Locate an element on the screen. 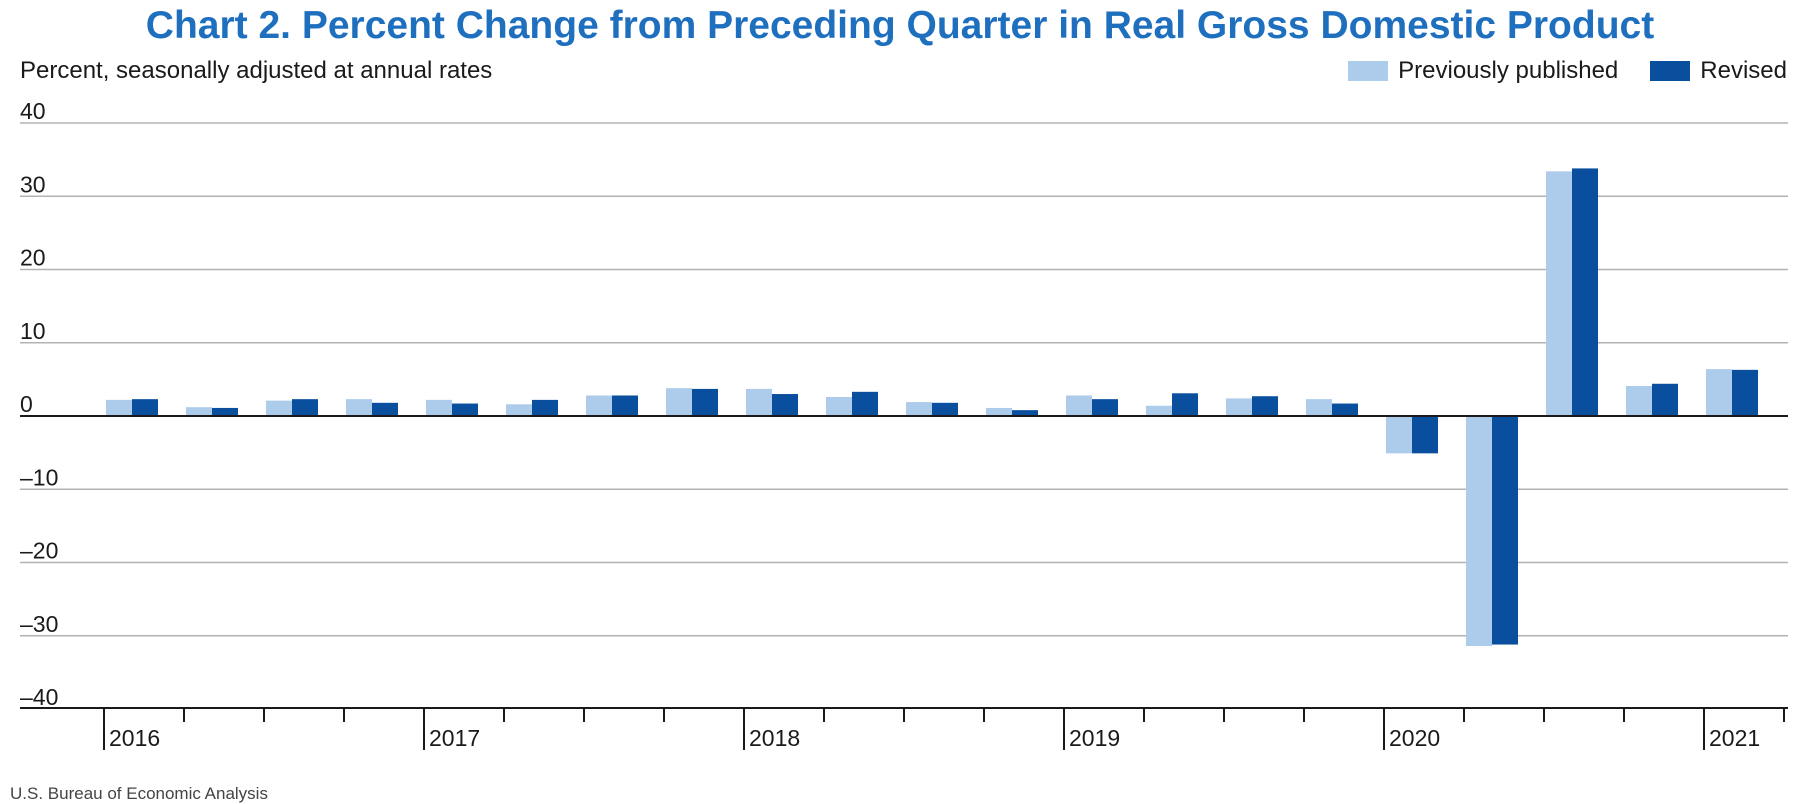 The height and width of the screenshot is (804, 1800). y-tick-label: –40 is located at coordinates (39, 697).